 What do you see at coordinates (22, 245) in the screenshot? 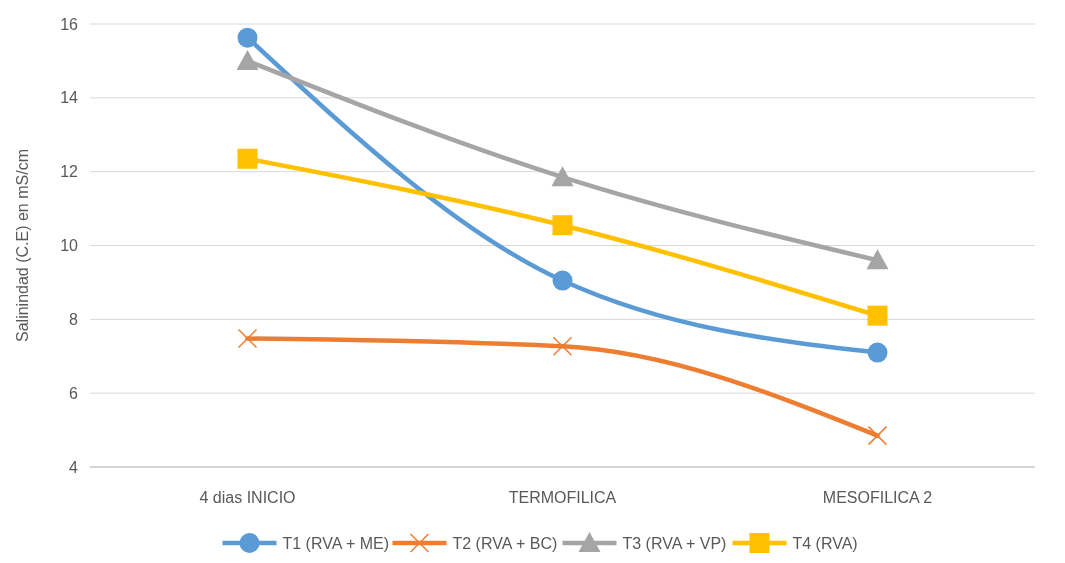
I see `y-axis-title: Salinindad (C.E) en mS/cm` at bounding box center [22, 245].